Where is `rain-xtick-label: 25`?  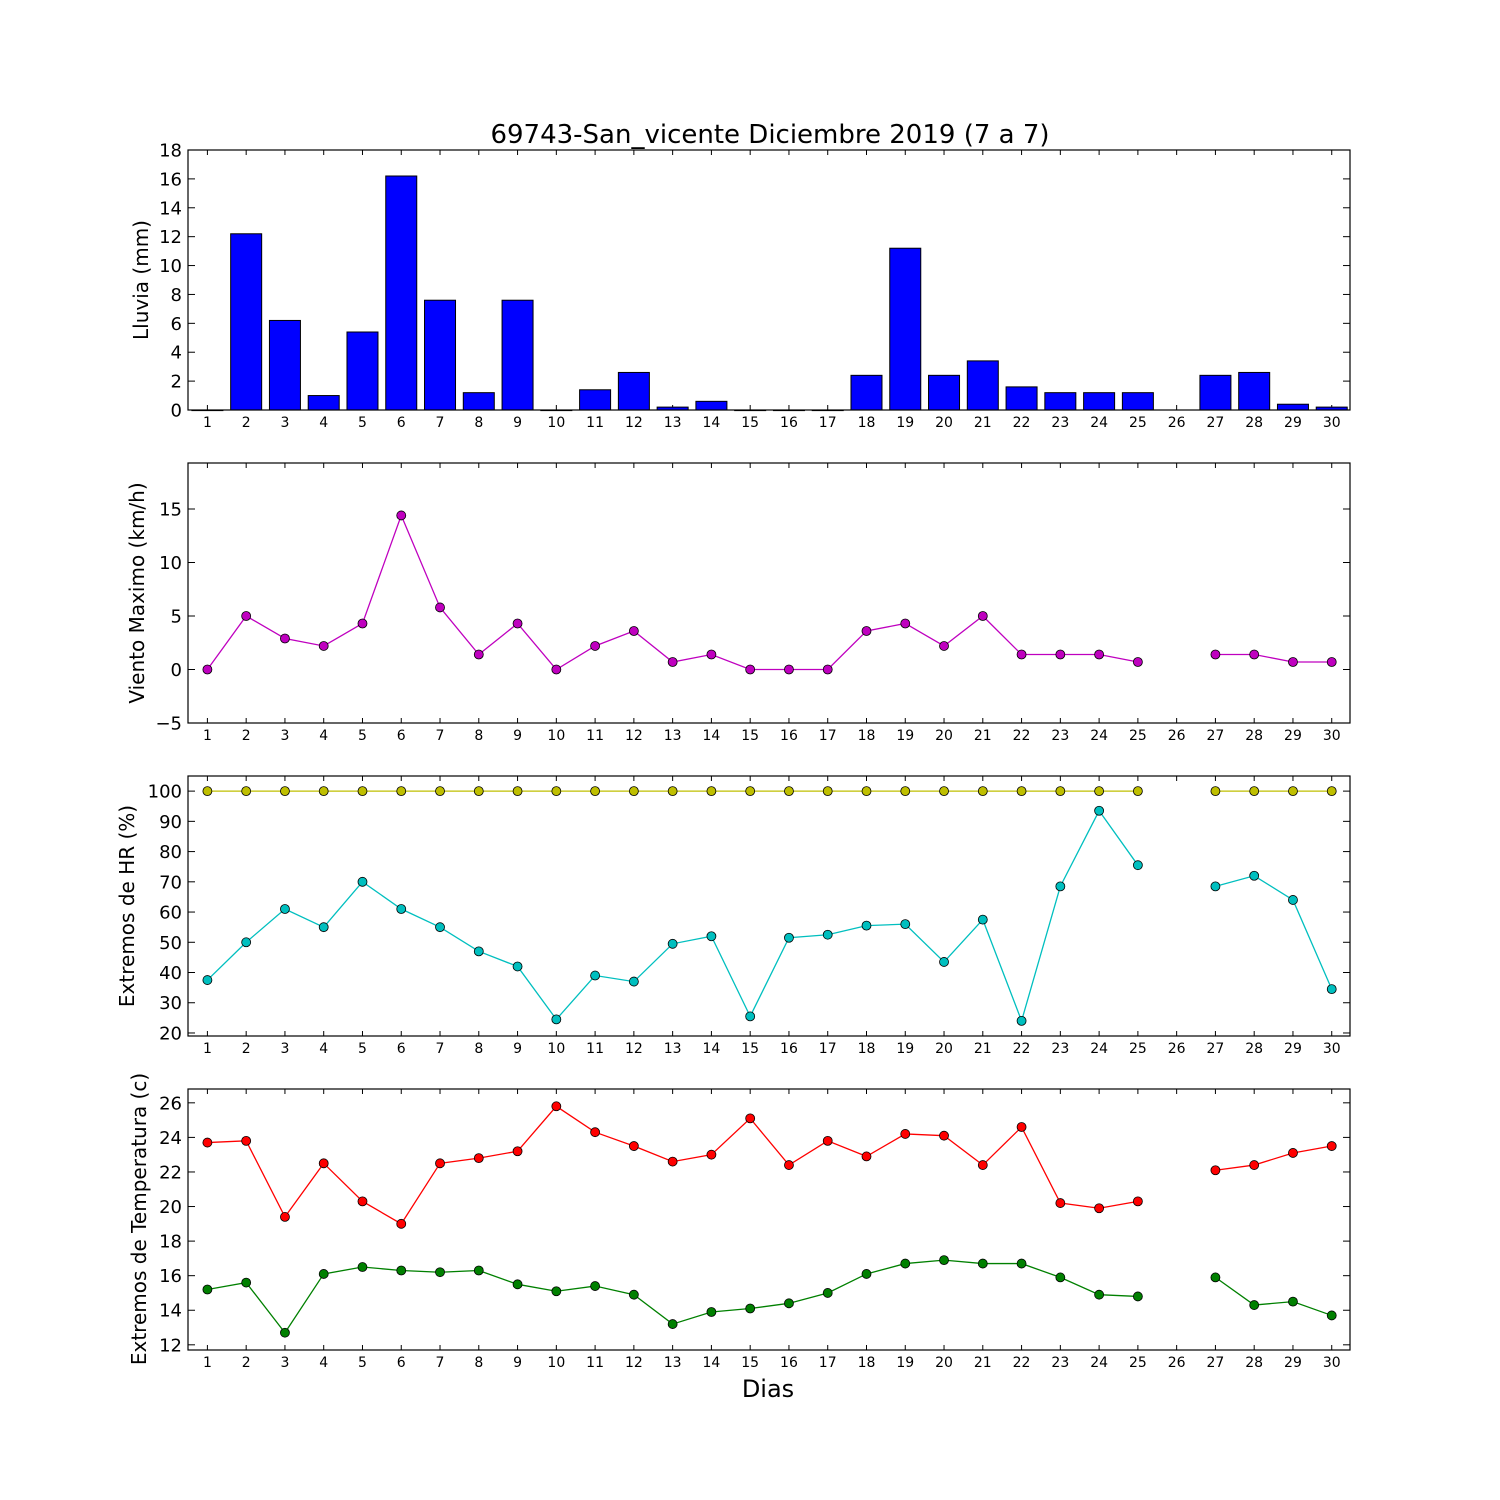
rain-xtick-label: 25 is located at coordinates (1138, 423).